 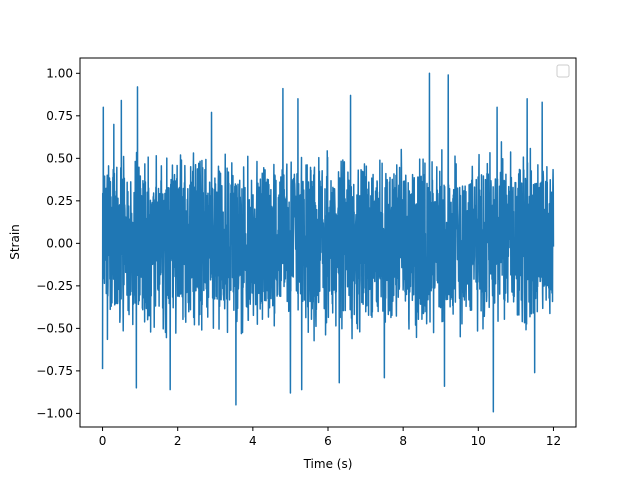 I want to click on y-tick-label: −0.75, so click(x=54, y=371).